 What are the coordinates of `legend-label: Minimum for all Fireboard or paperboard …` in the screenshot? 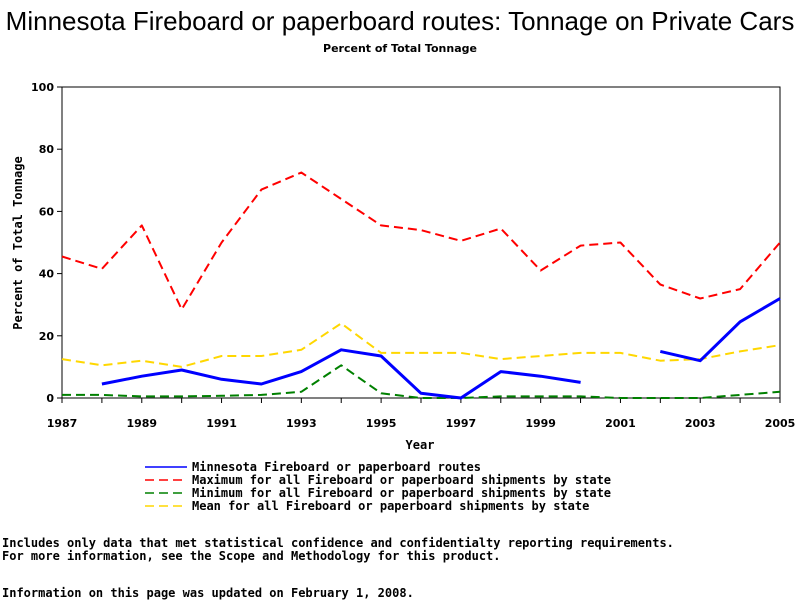 It's located at (401, 493).